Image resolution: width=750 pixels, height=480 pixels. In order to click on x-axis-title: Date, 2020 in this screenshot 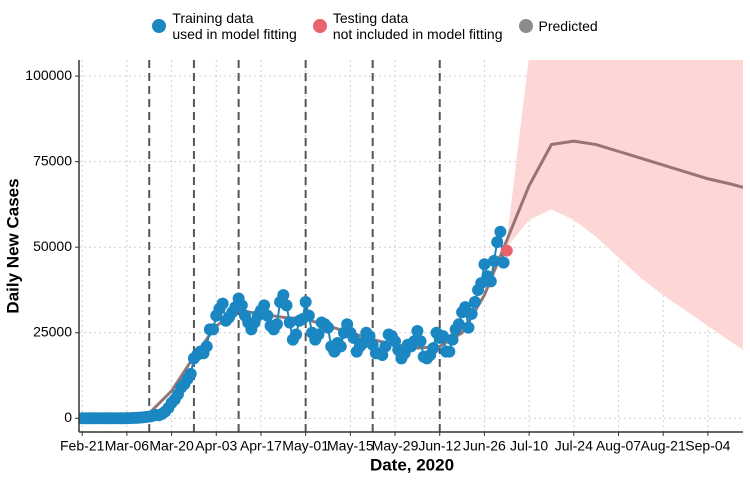, I will do `click(412, 464)`.